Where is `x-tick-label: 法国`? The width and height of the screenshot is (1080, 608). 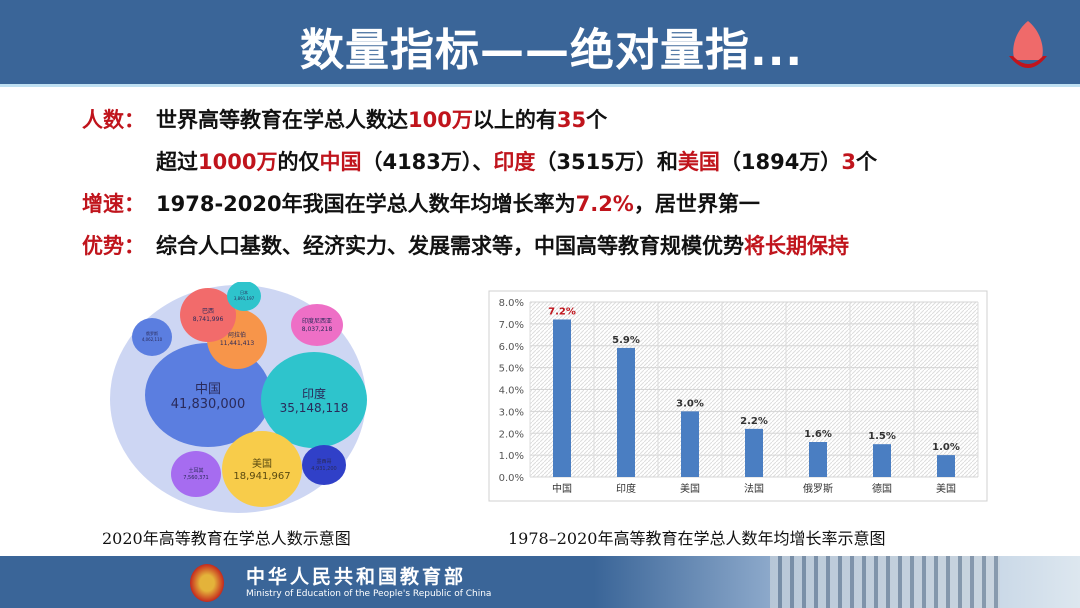 x-tick-label: 法国 is located at coordinates (754, 488).